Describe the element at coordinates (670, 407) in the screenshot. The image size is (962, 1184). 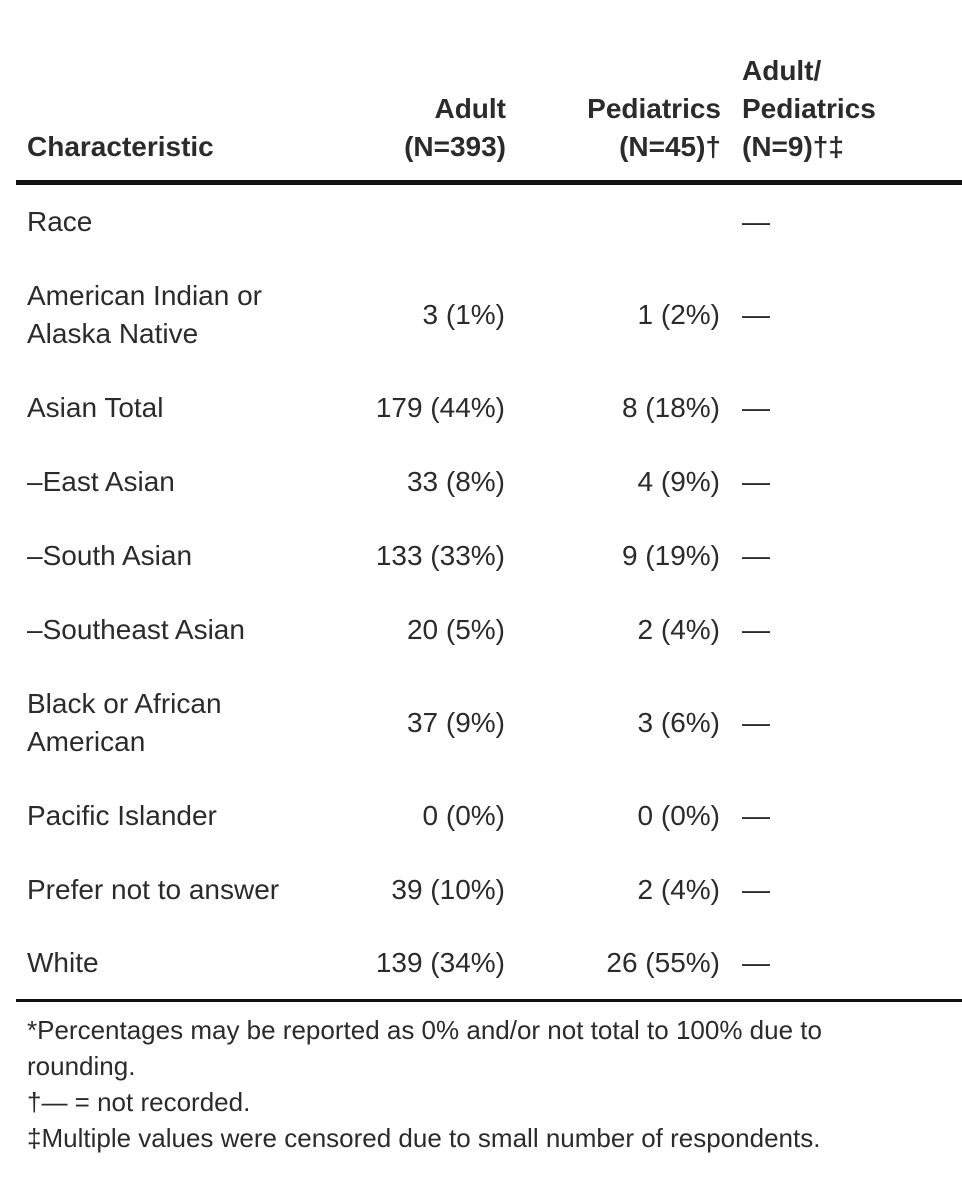
I see `cell-pediatrics: 8 (18%)` at that location.